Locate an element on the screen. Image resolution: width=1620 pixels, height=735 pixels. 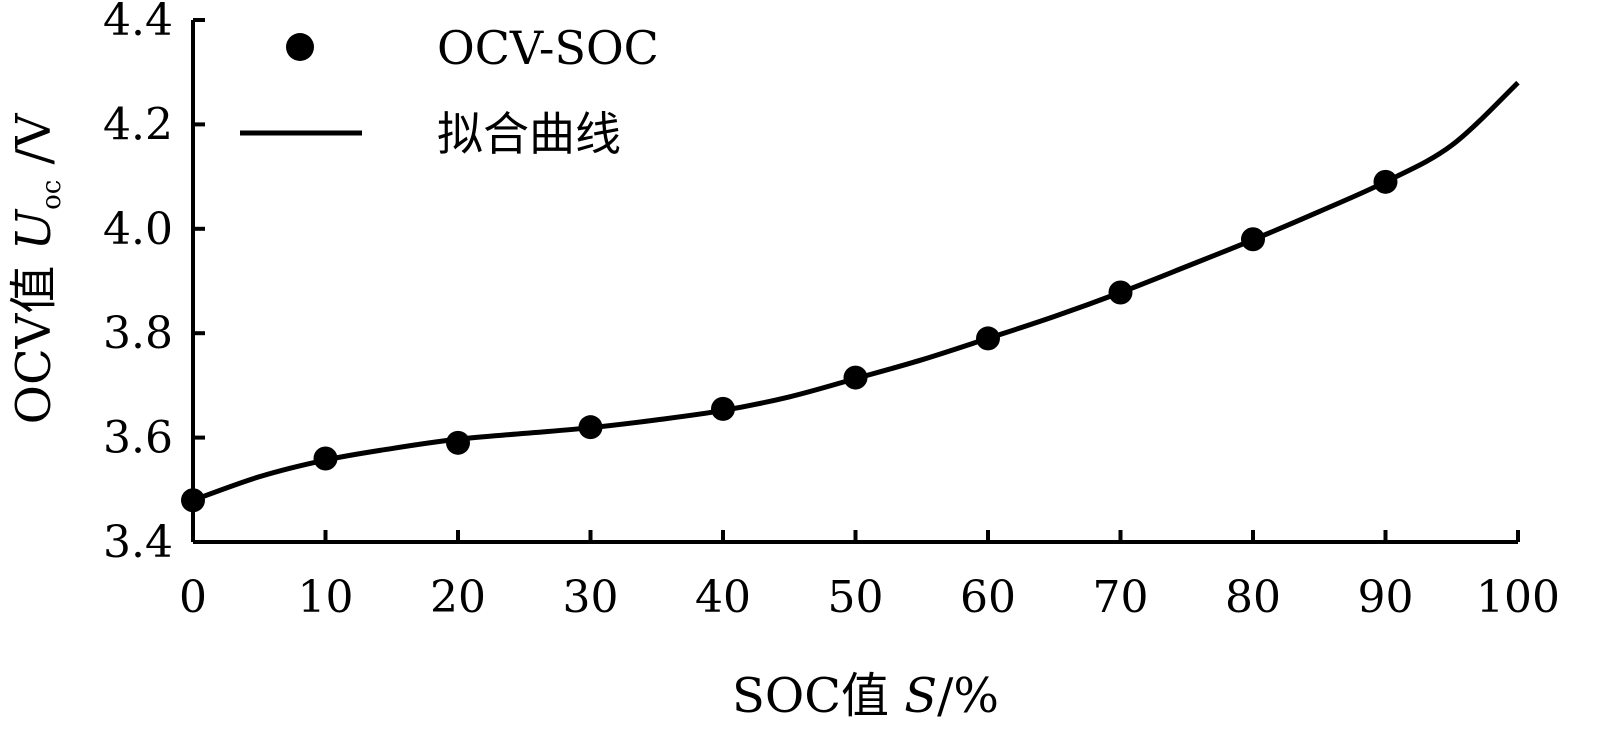
legend-label-points: OCV-SOC is located at coordinates (548, 48).